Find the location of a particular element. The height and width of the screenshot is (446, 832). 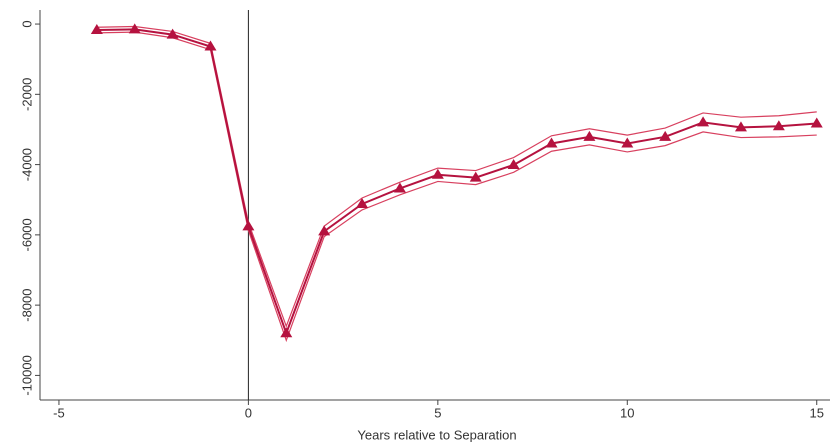

y-tick-label: -6000 is located at coordinates (26, 234).